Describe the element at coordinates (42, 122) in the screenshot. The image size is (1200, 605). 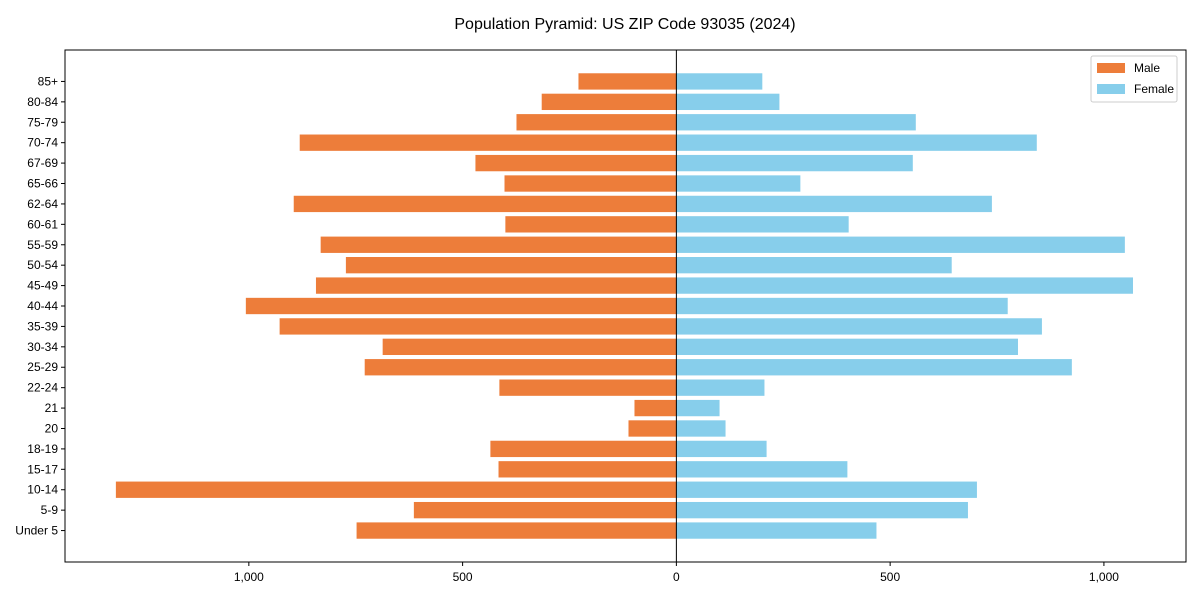
I see `y-tick-label: 75-79` at that location.